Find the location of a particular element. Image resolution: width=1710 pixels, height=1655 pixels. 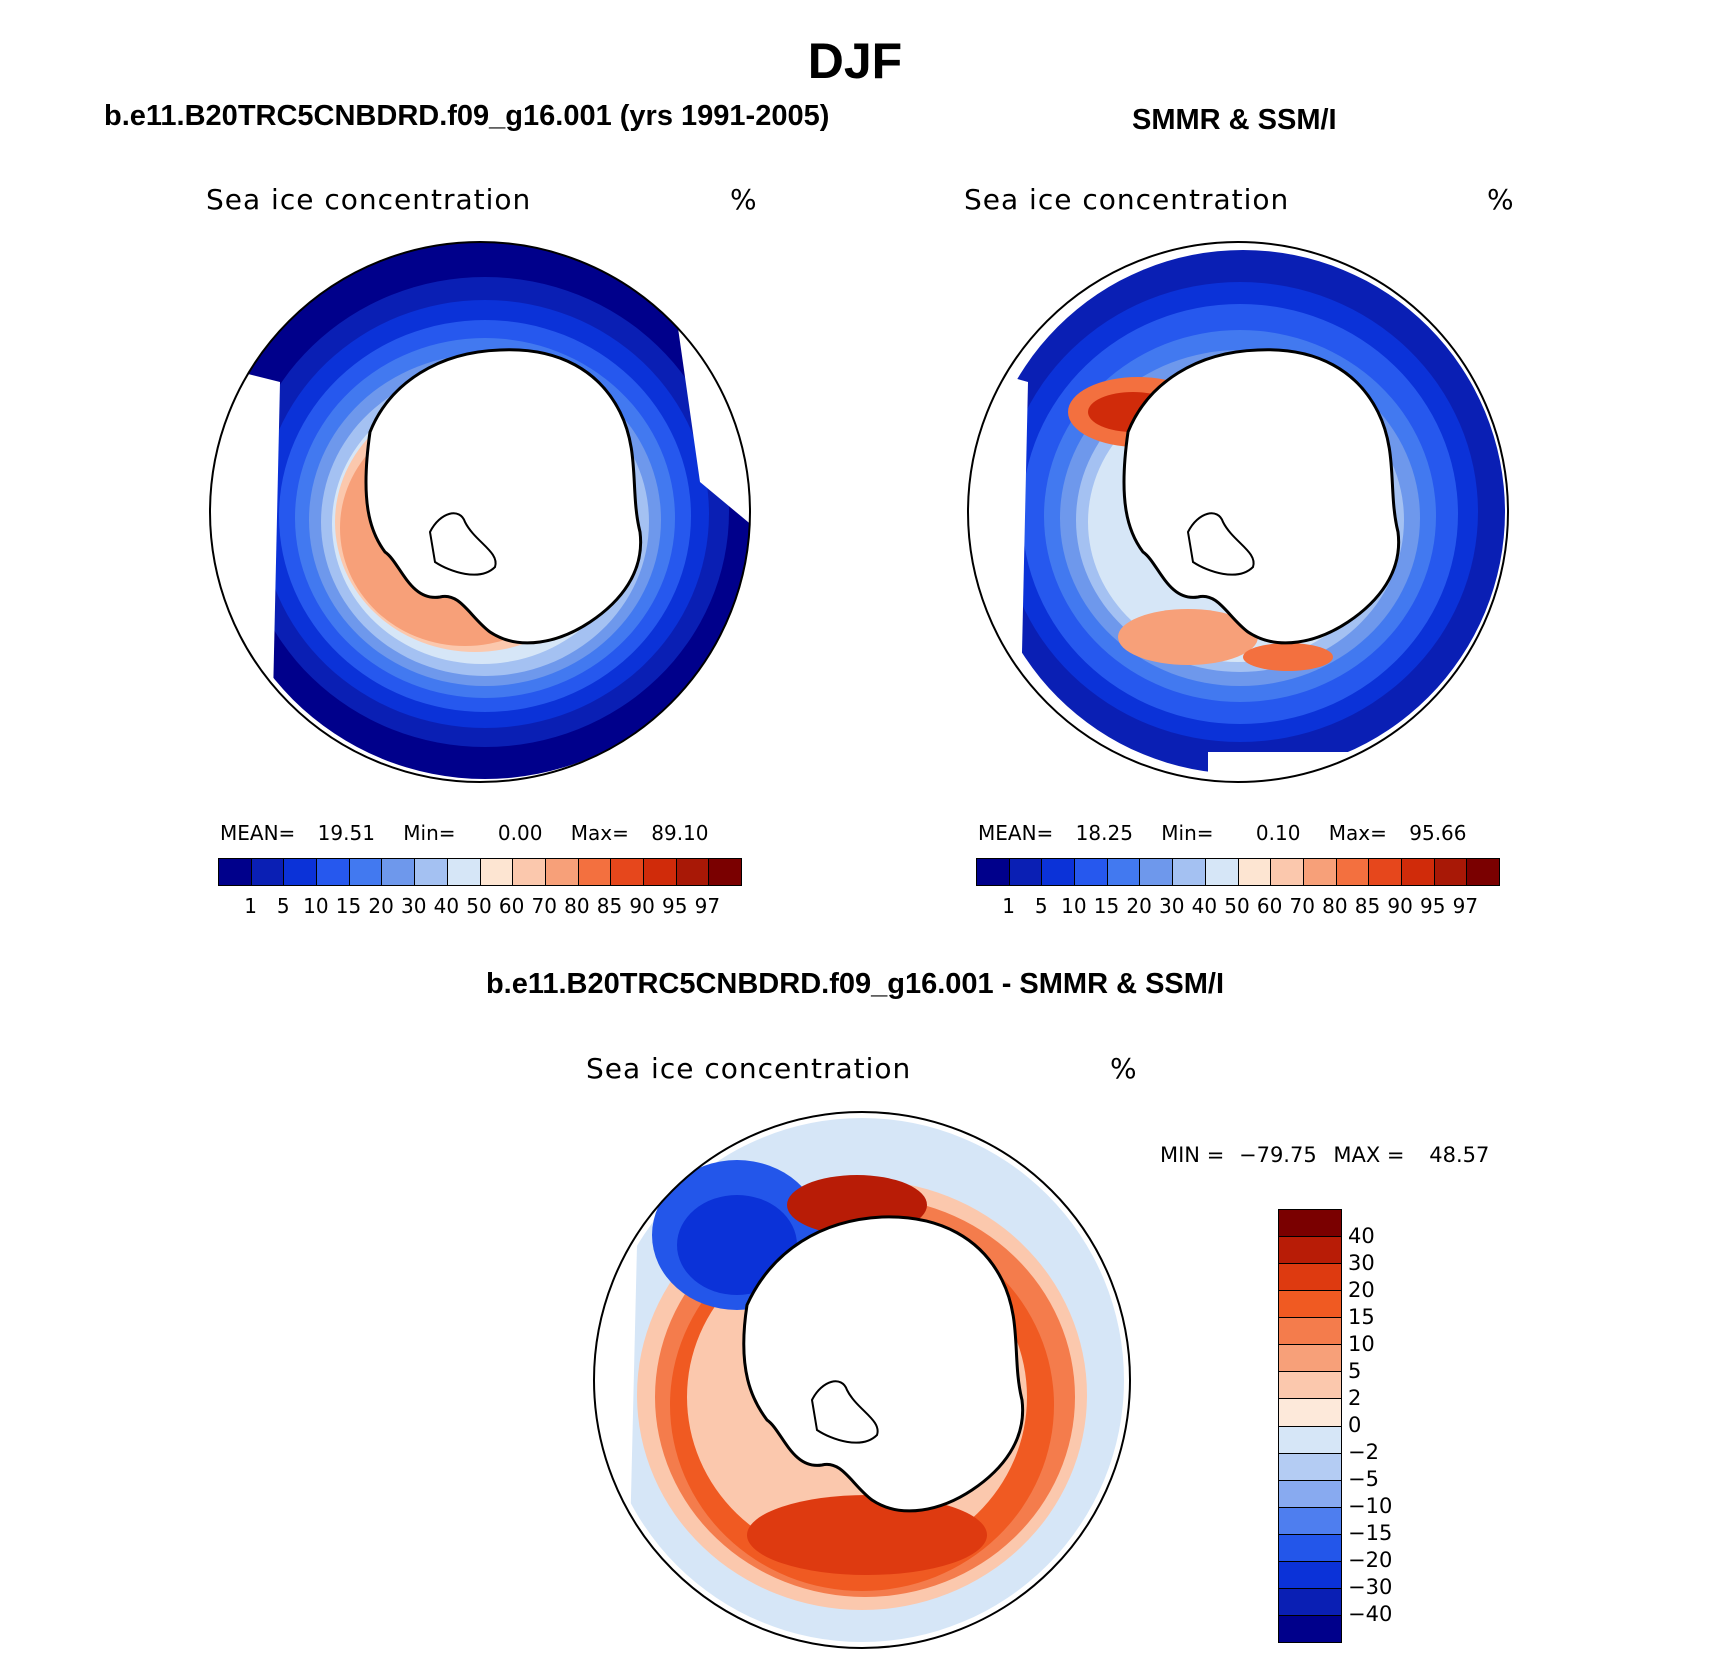

panel-3-colorbar-tick-label: 2 is located at coordinates (1355, 1398).